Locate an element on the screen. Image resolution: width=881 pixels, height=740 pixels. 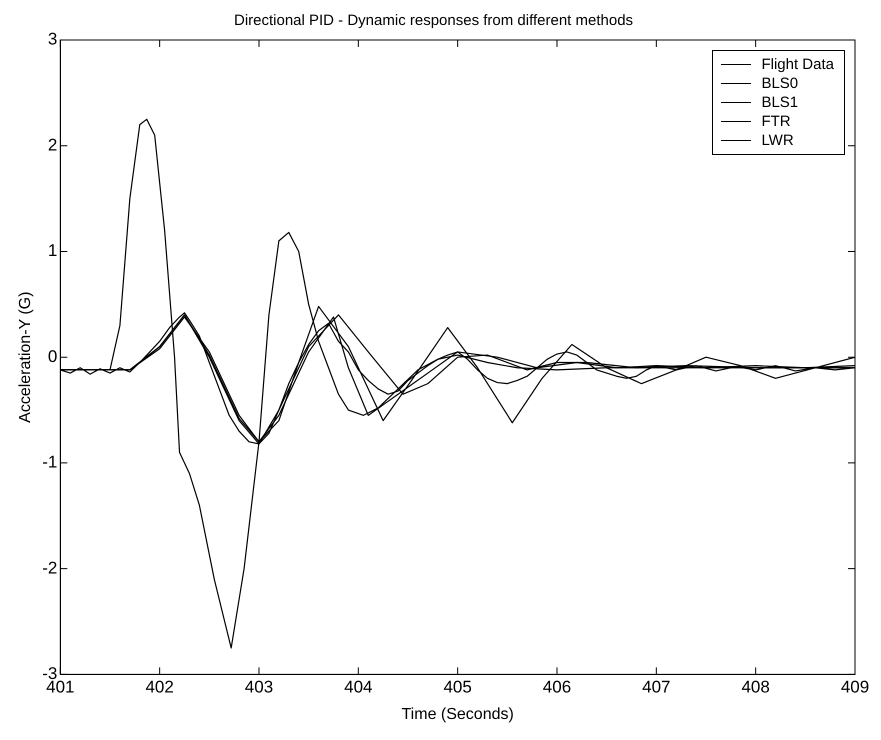
chart-title: Directional PID - Dynamic responses from different methods is located at coordinates (434, 21).